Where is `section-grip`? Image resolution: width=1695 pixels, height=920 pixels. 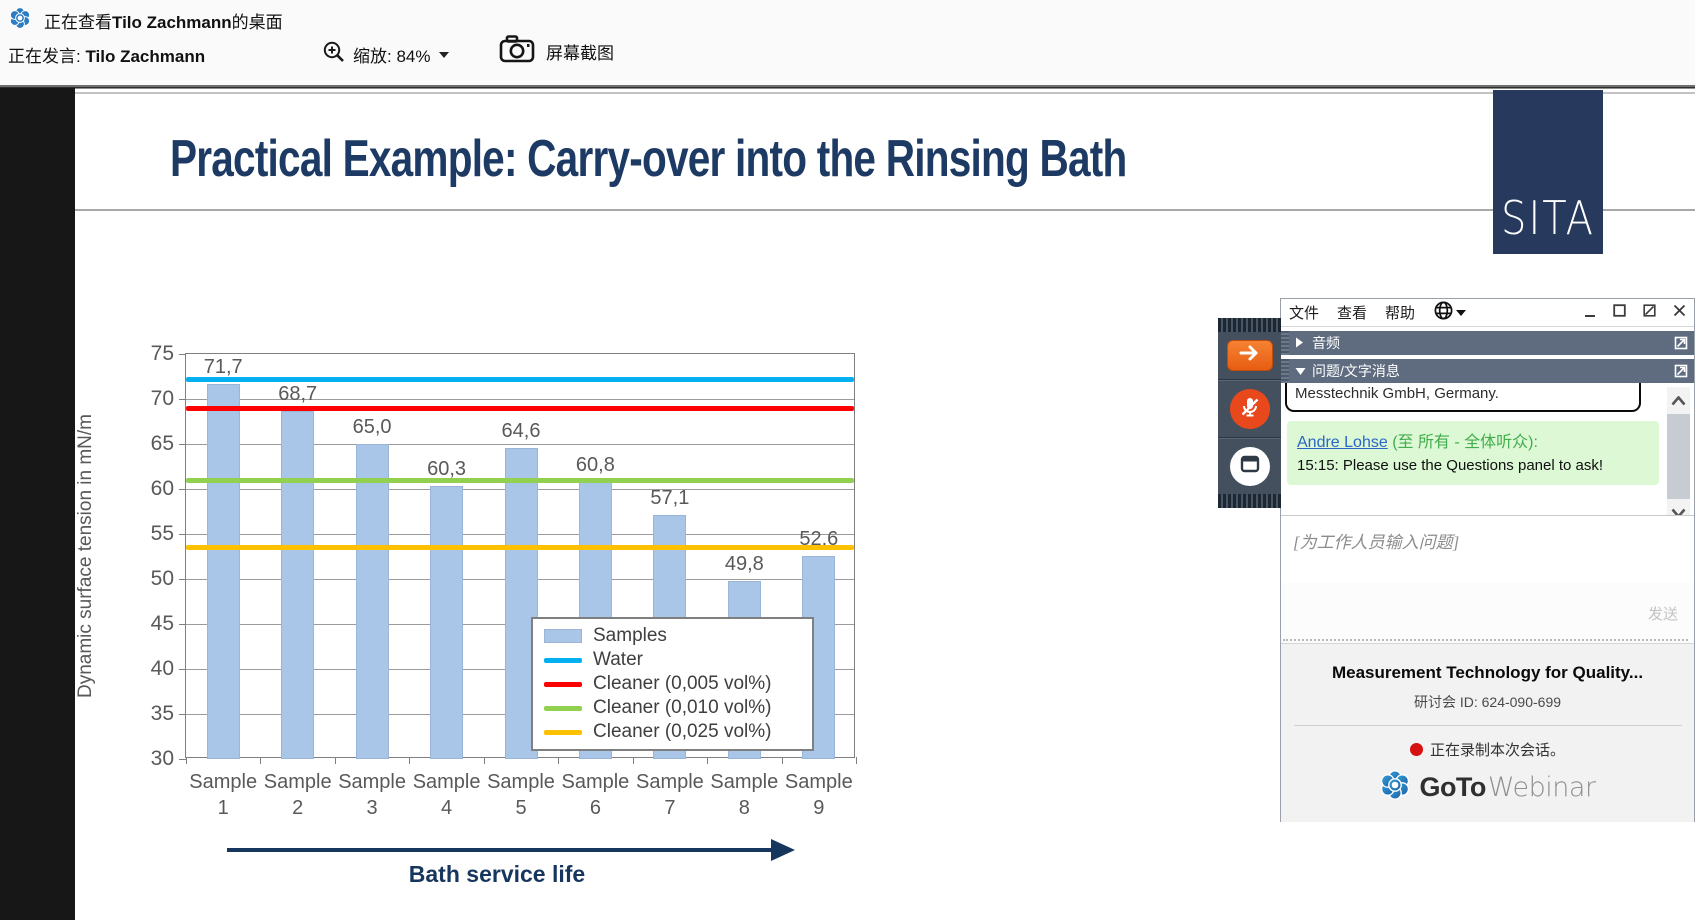
section-grip is located at coordinates (1285, 371).